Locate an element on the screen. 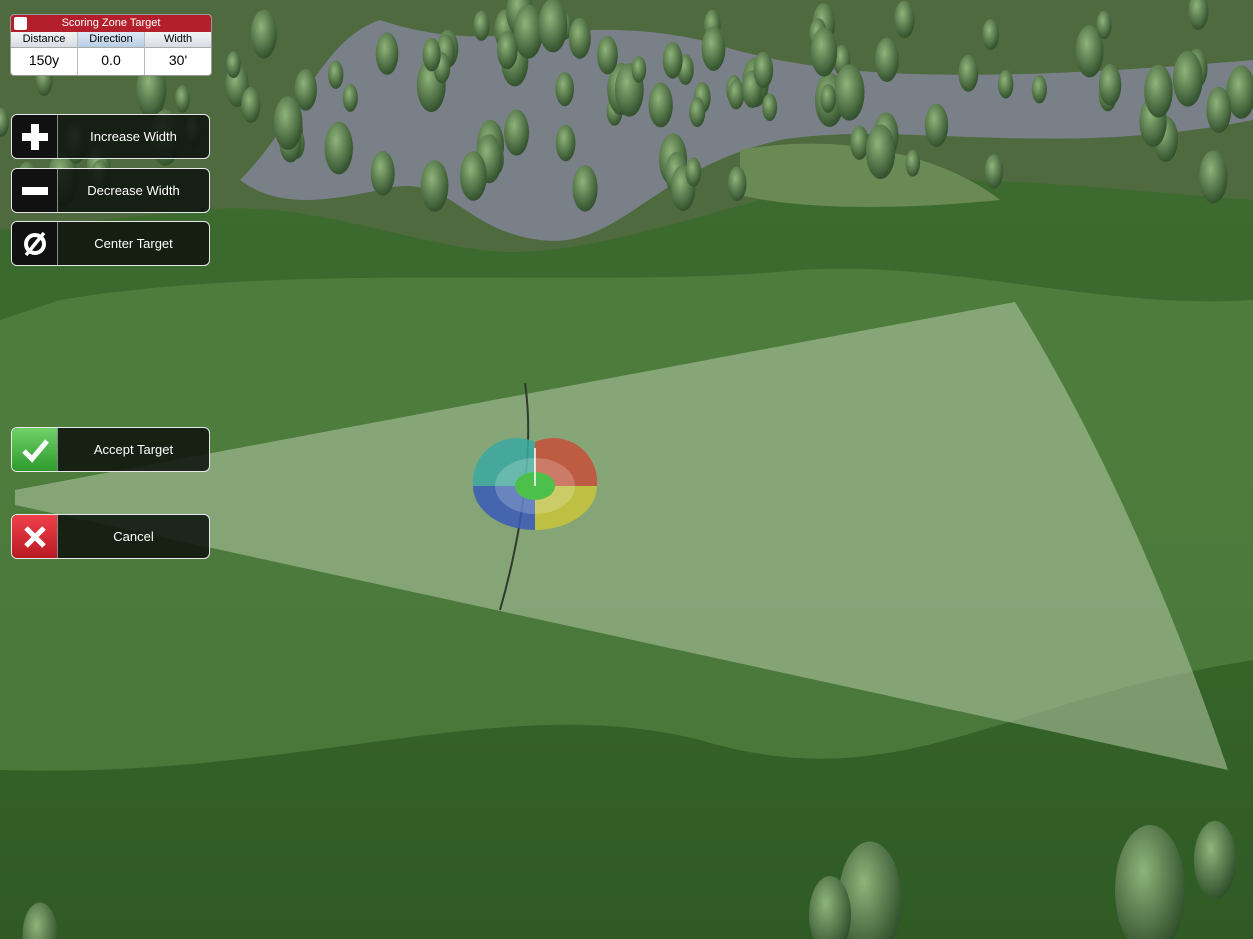  column-header: Direction is located at coordinates (111, 40).